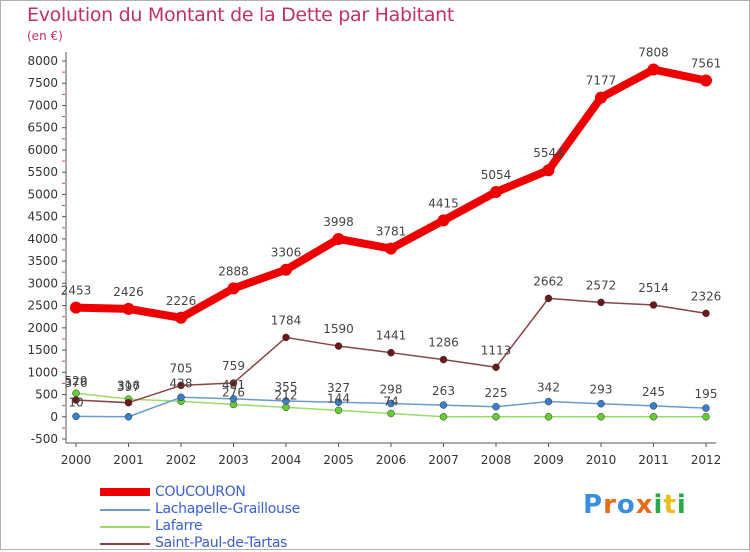 This screenshot has height=552, width=750. I want to click on data-label: 355, so click(286, 387).